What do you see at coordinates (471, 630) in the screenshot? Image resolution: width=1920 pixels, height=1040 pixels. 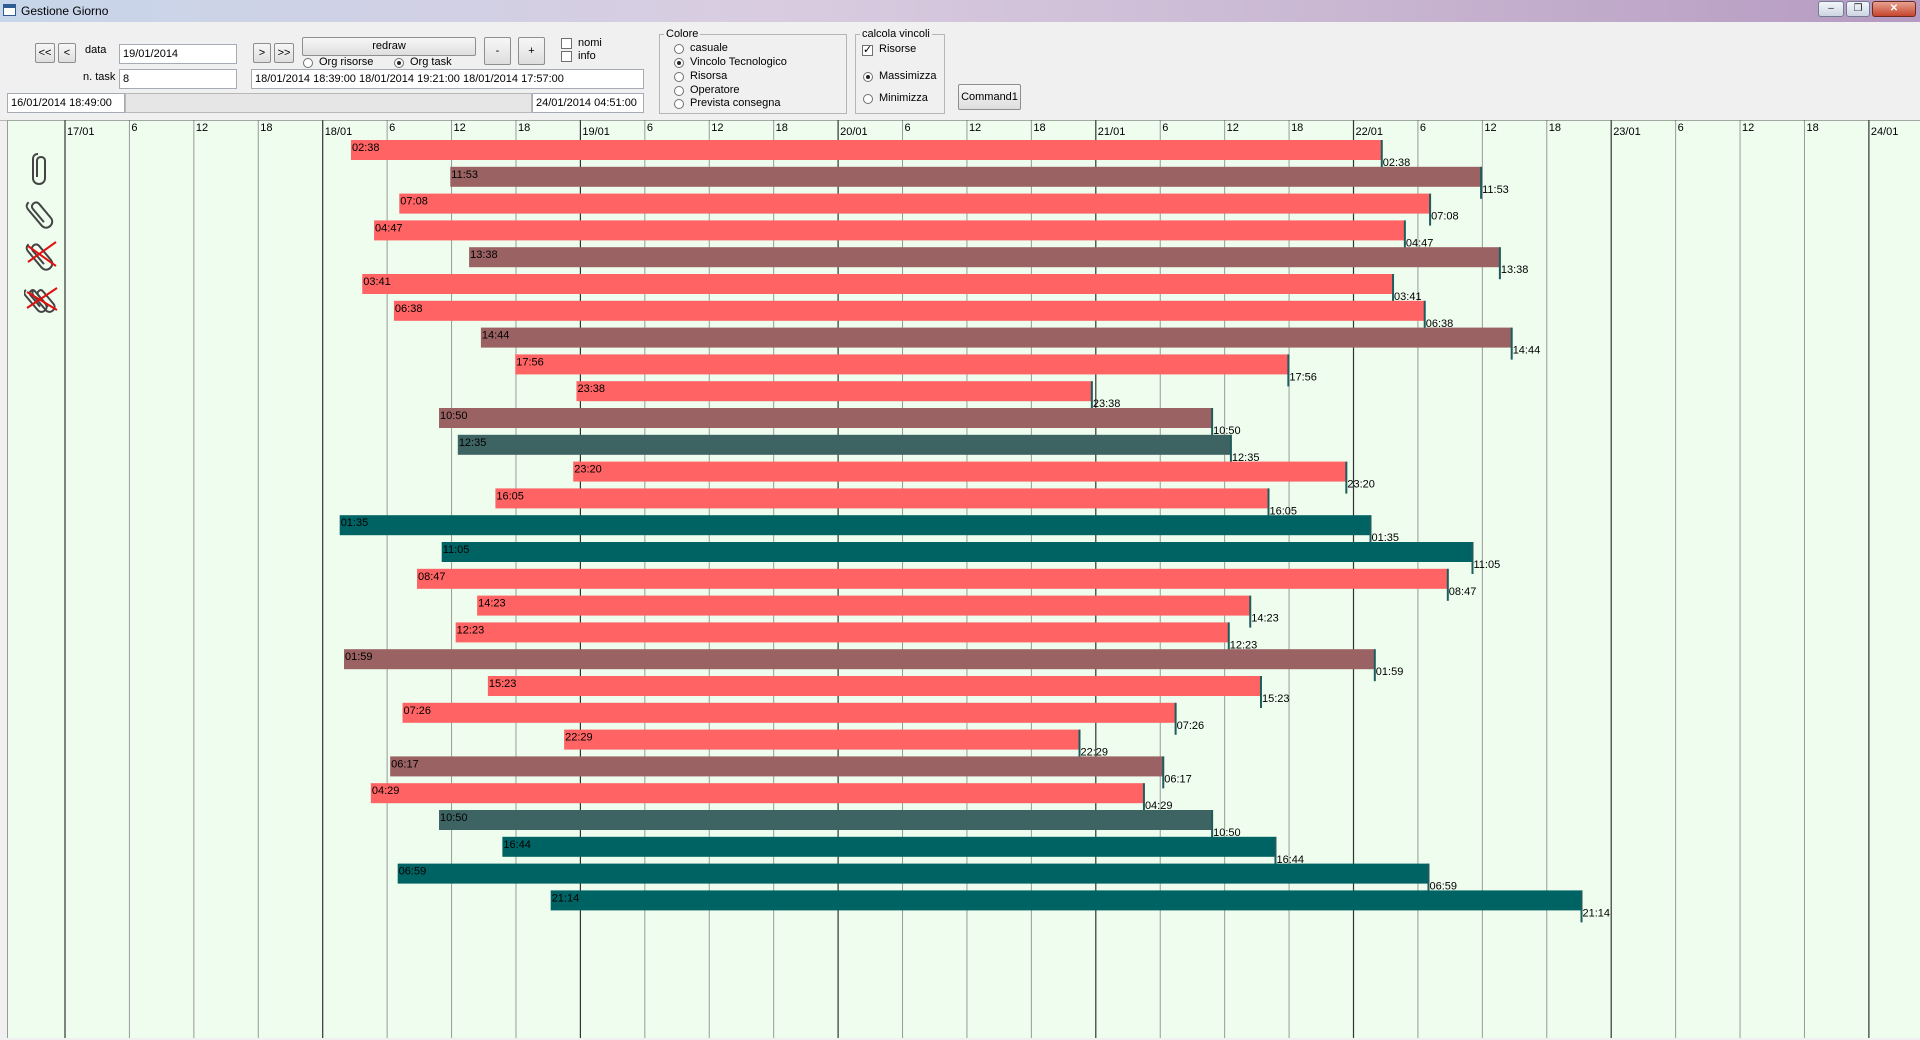 I see `task-start-label: 12:23` at bounding box center [471, 630].